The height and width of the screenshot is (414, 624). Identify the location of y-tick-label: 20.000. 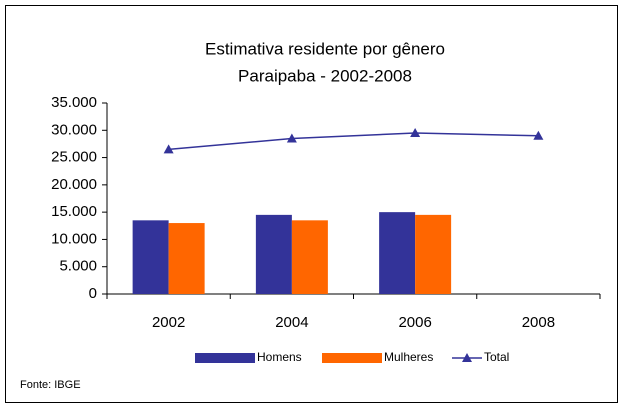
(74, 184).